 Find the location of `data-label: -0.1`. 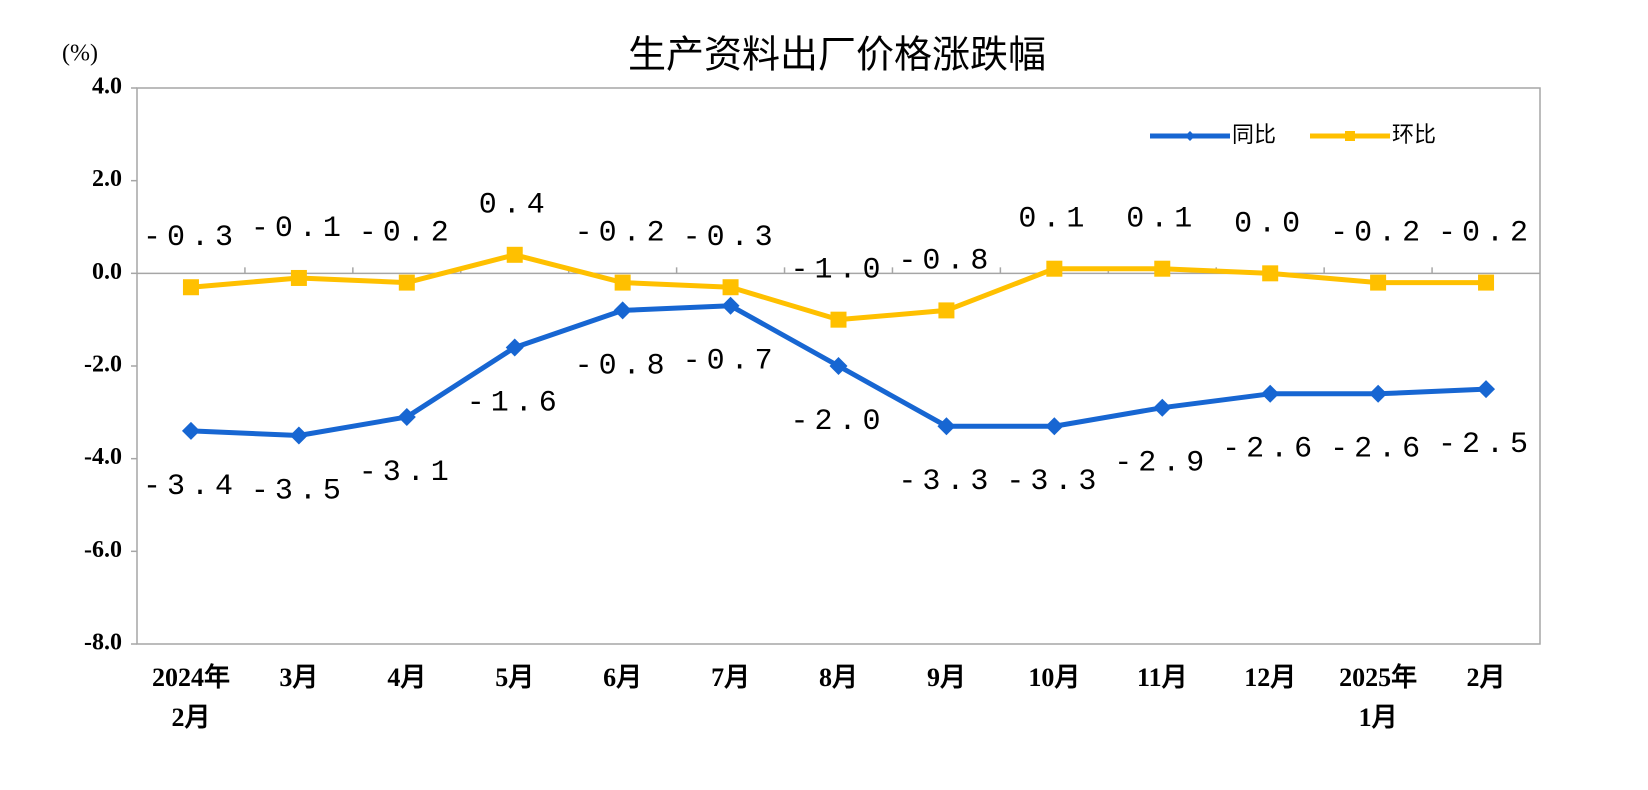

data-label: -0.1 is located at coordinates (299, 229).